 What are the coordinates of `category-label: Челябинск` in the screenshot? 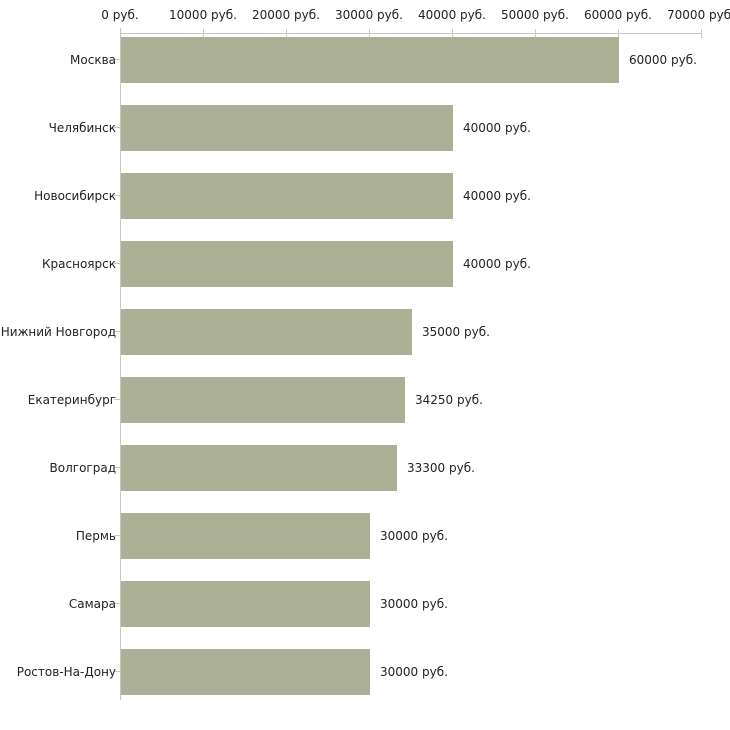 It's located at (82, 128).